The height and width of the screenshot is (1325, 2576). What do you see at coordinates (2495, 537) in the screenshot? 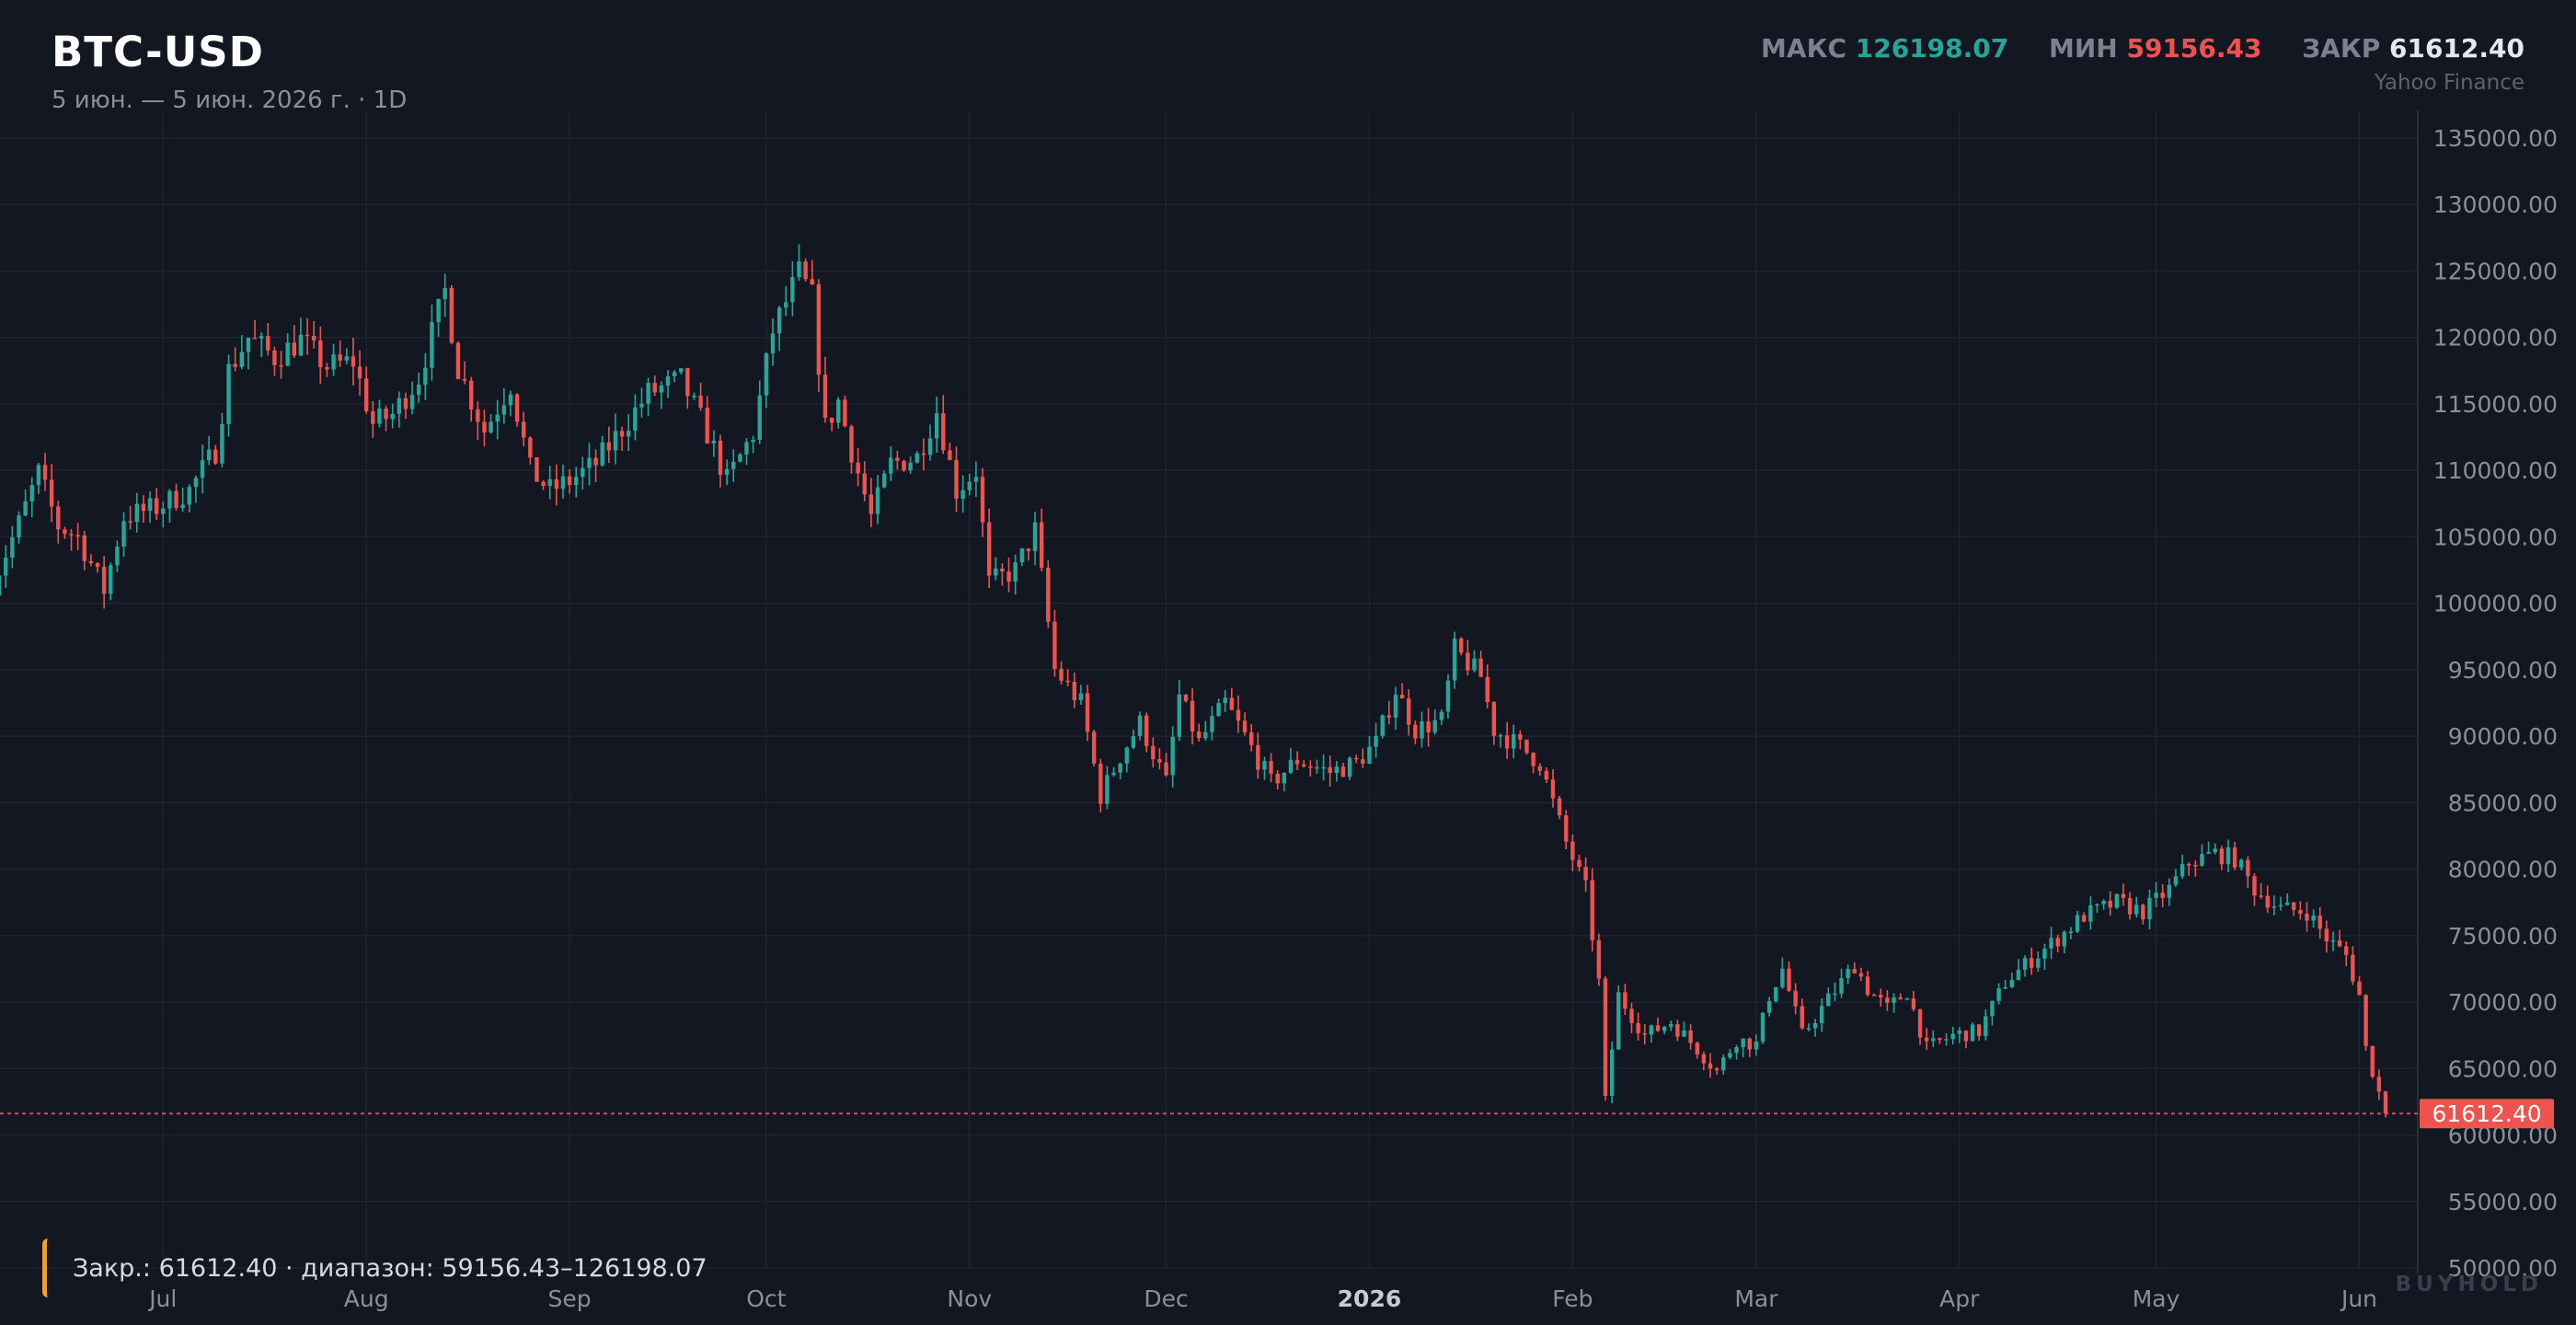
I see `y-tick-label: 105000.00` at bounding box center [2495, 537].